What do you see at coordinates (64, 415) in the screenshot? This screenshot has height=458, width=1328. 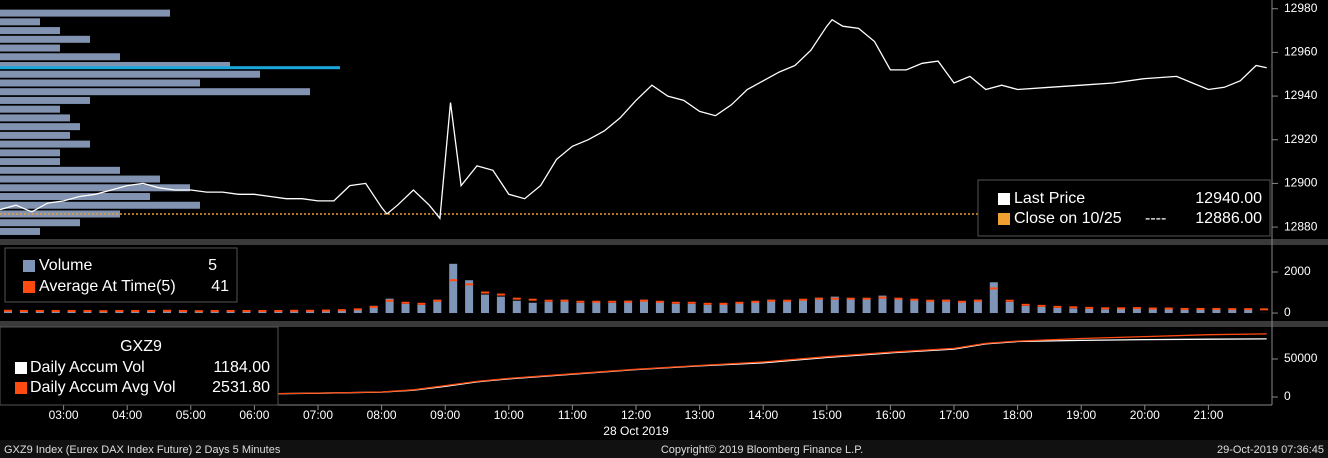 I see `x-tick-label: 03:00` at bounding box center [64, 415].